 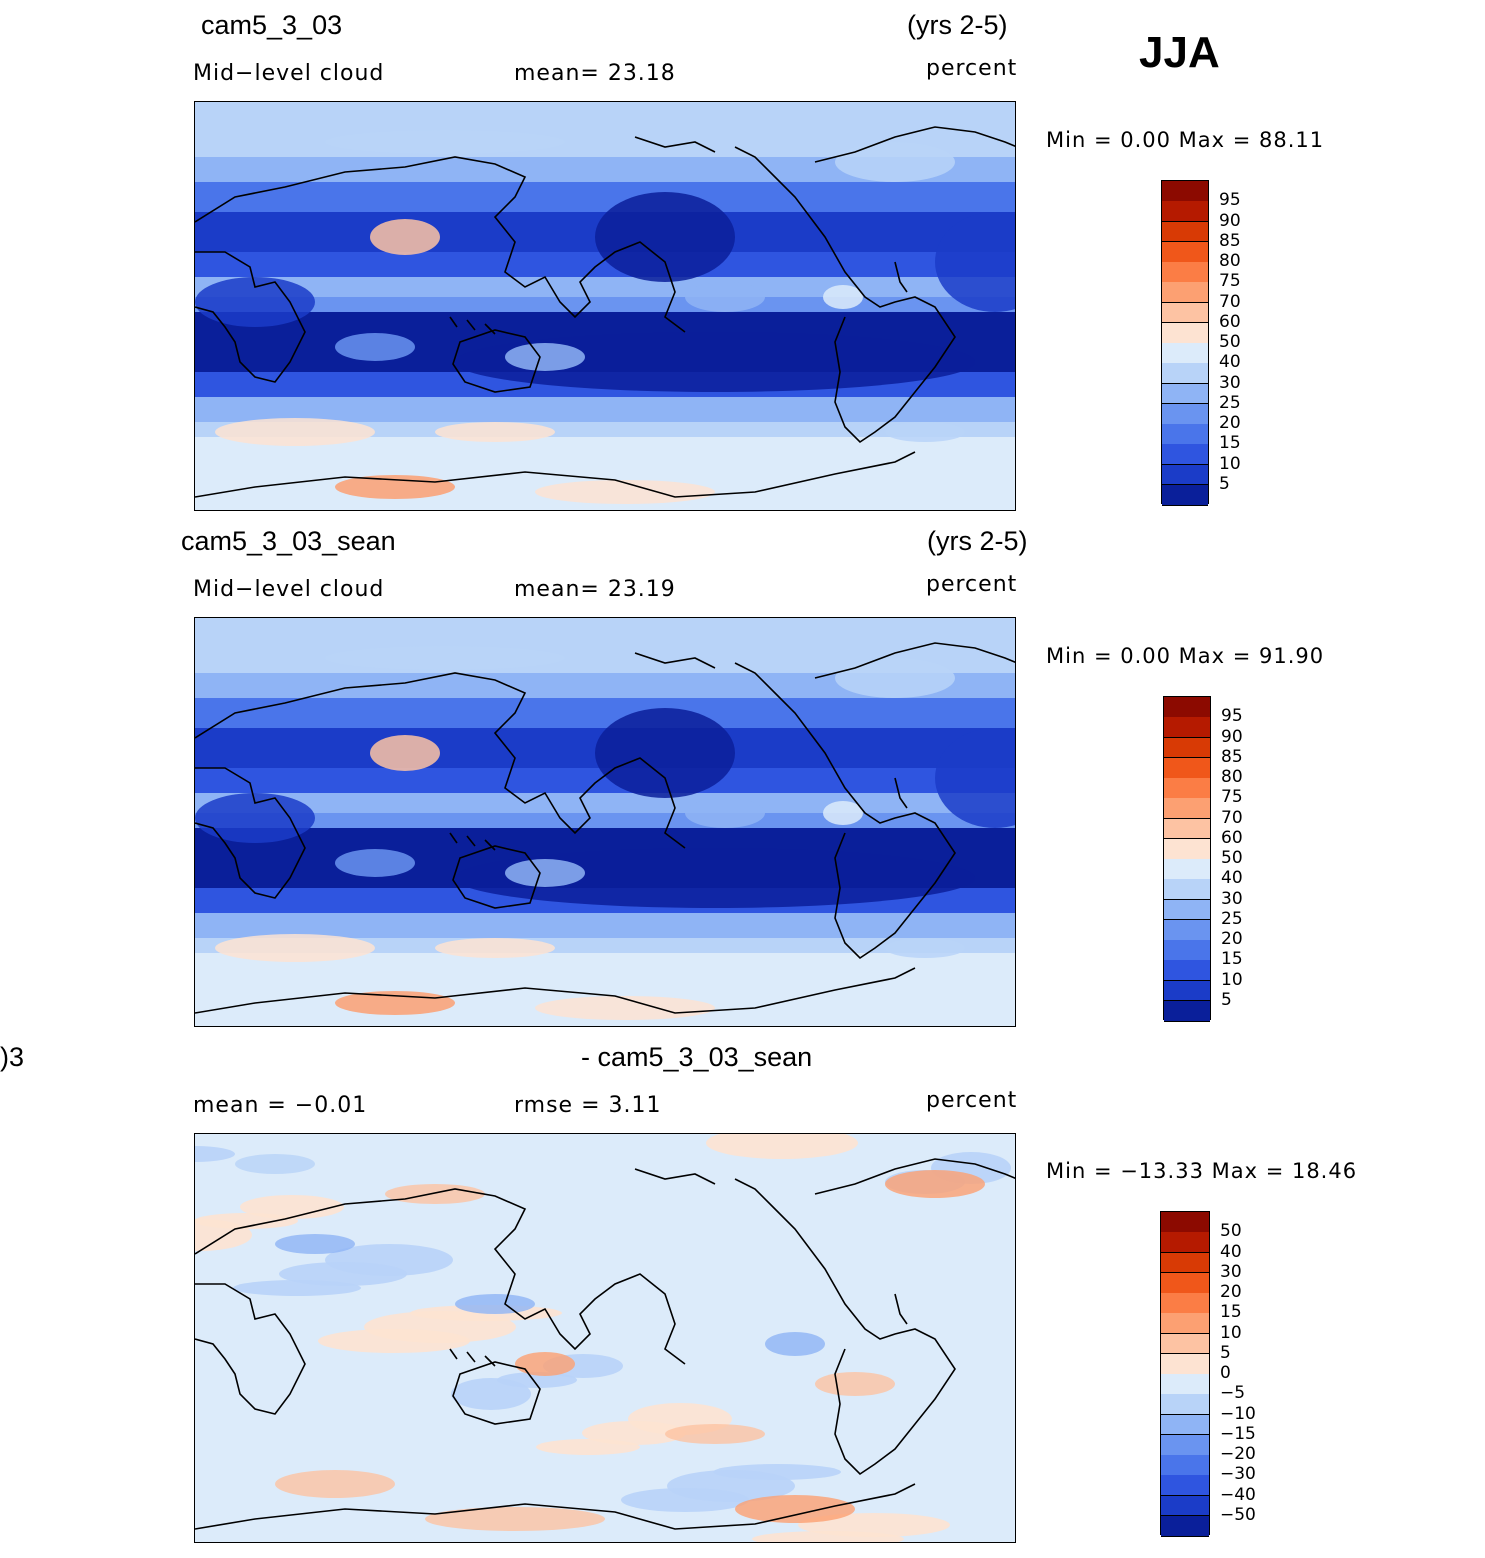 I want to click on panel1-colorbar, so click(x=1185, y=343).